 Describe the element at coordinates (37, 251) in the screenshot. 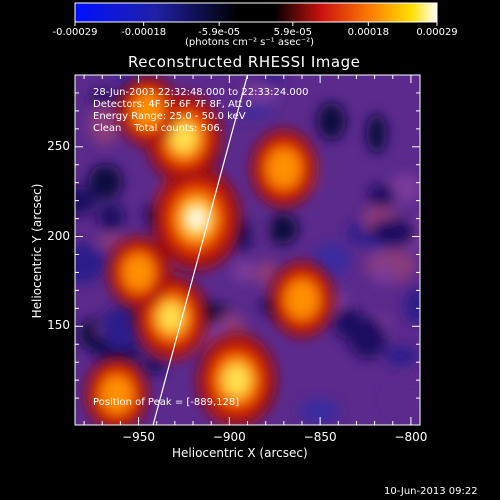

I see `y-axis-label: Heliocentric Y (arcsec)` at that location.